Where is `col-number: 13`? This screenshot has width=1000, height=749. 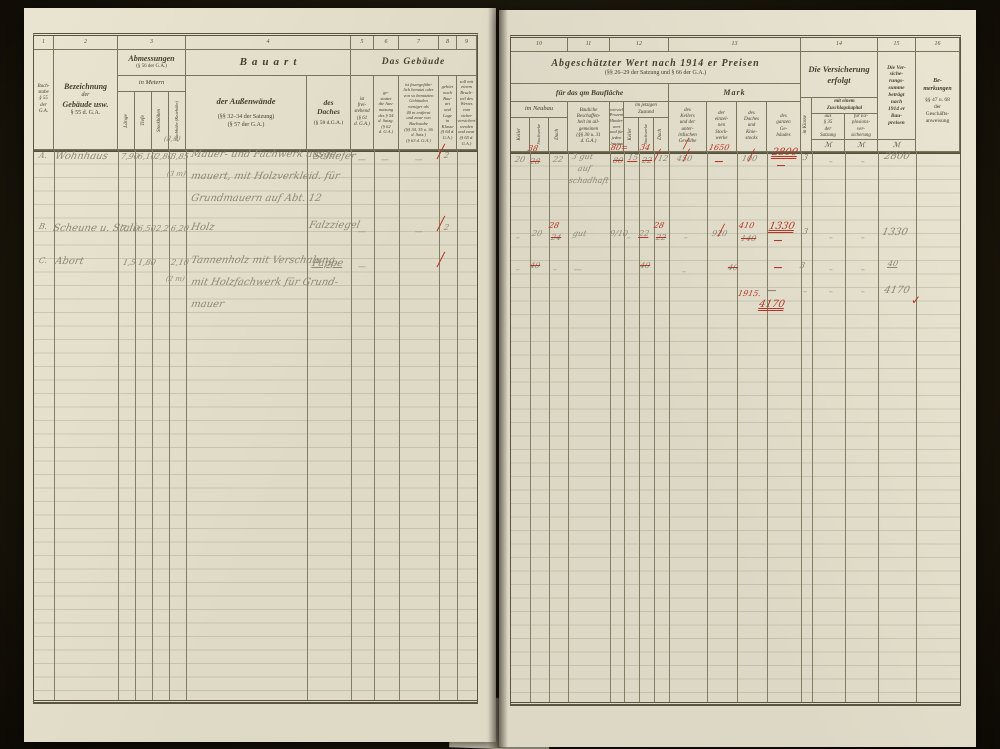 col-number: 13 is located at coordinates (735, 45).